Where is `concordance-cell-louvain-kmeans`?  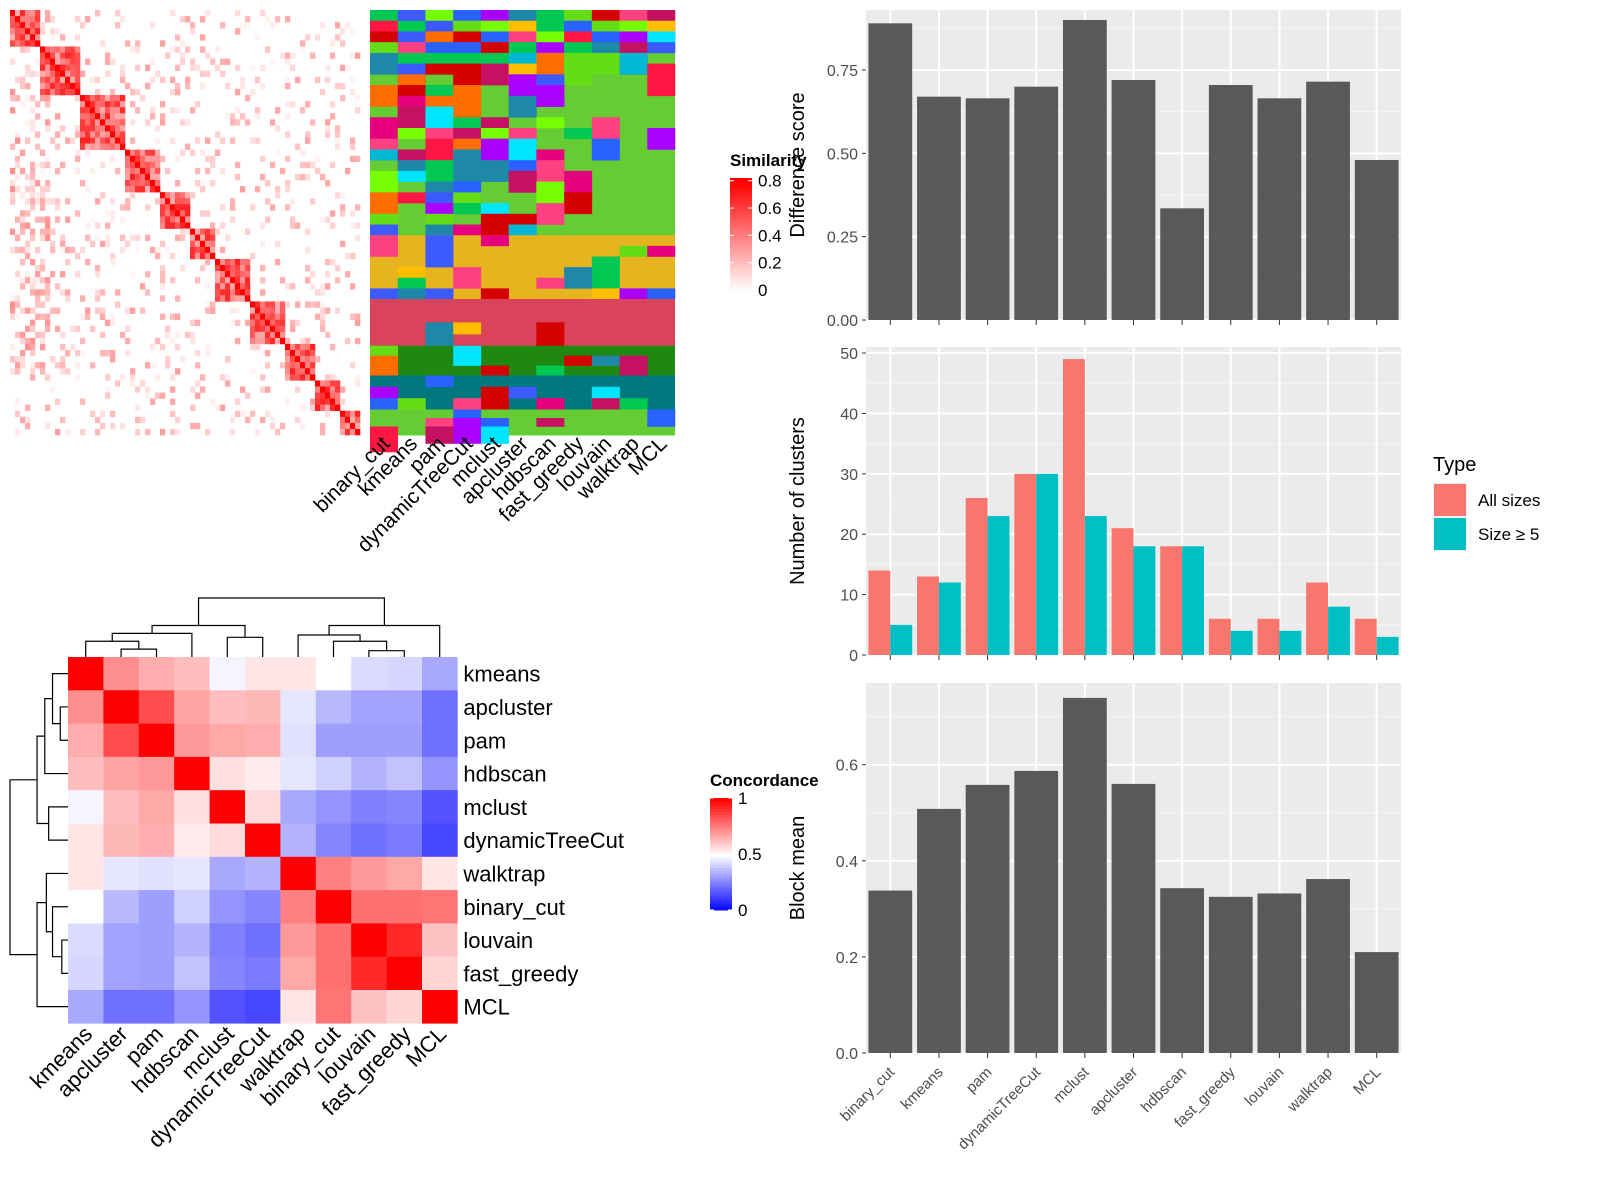
concordance-cell-louvain-kmeans is located at coordinates (86, 940).